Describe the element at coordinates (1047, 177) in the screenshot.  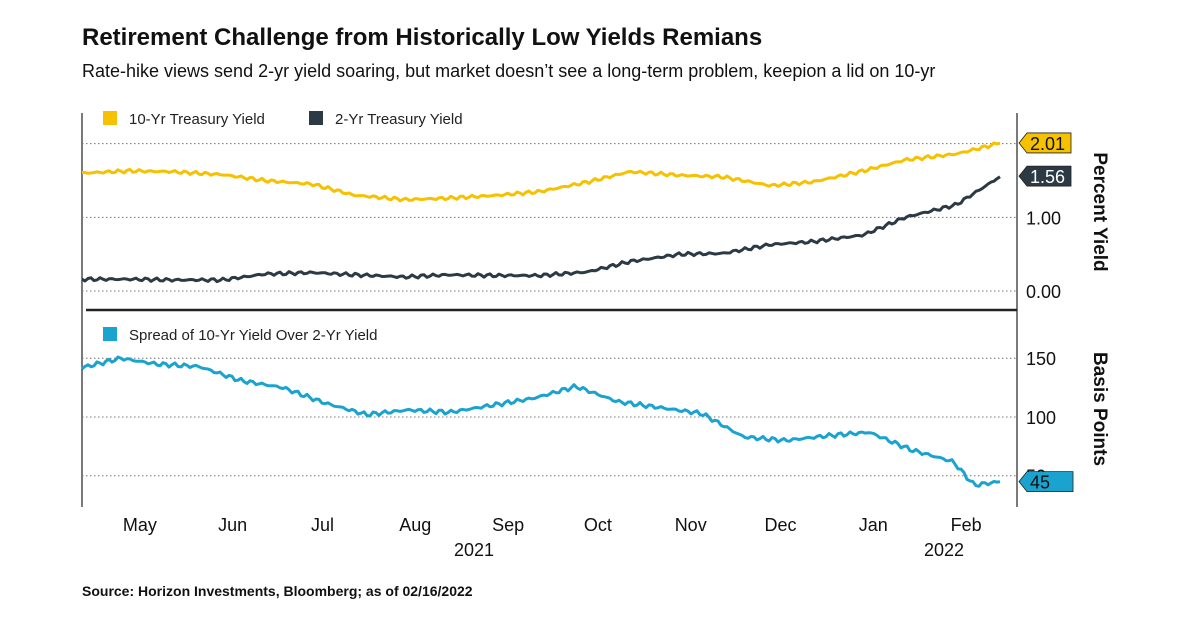
I see `end-value-label: 1.56` at that location.